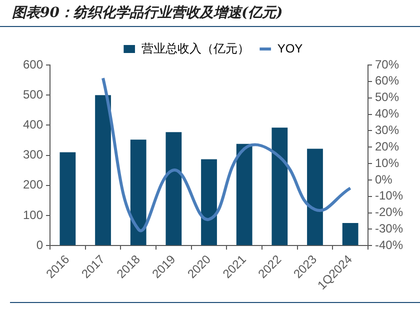 This screenshot has width=420, height=321. Describe the element at coordinates (383, 179) in the screenshot. I see `y2-tick-label: 0%` at that location.